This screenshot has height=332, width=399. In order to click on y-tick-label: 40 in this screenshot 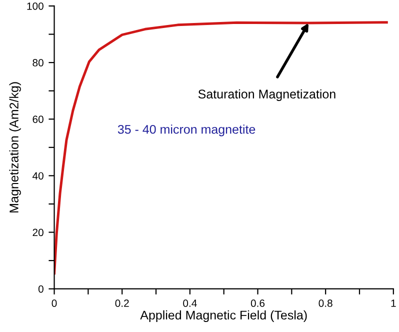, I will do `click(38, 176)`.